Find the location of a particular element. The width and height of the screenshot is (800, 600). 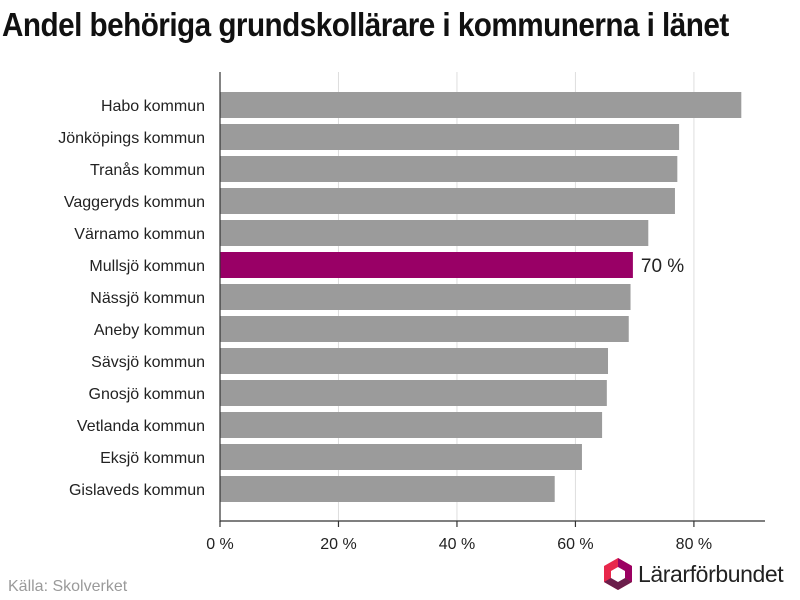

x-tick-label: 40 % is located at coordinates (457, 544).